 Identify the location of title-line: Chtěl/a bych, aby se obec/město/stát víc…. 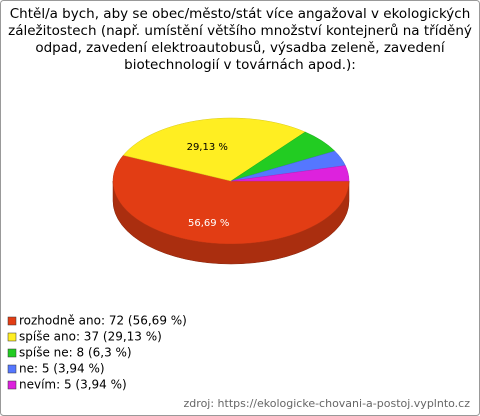
(240, 14).